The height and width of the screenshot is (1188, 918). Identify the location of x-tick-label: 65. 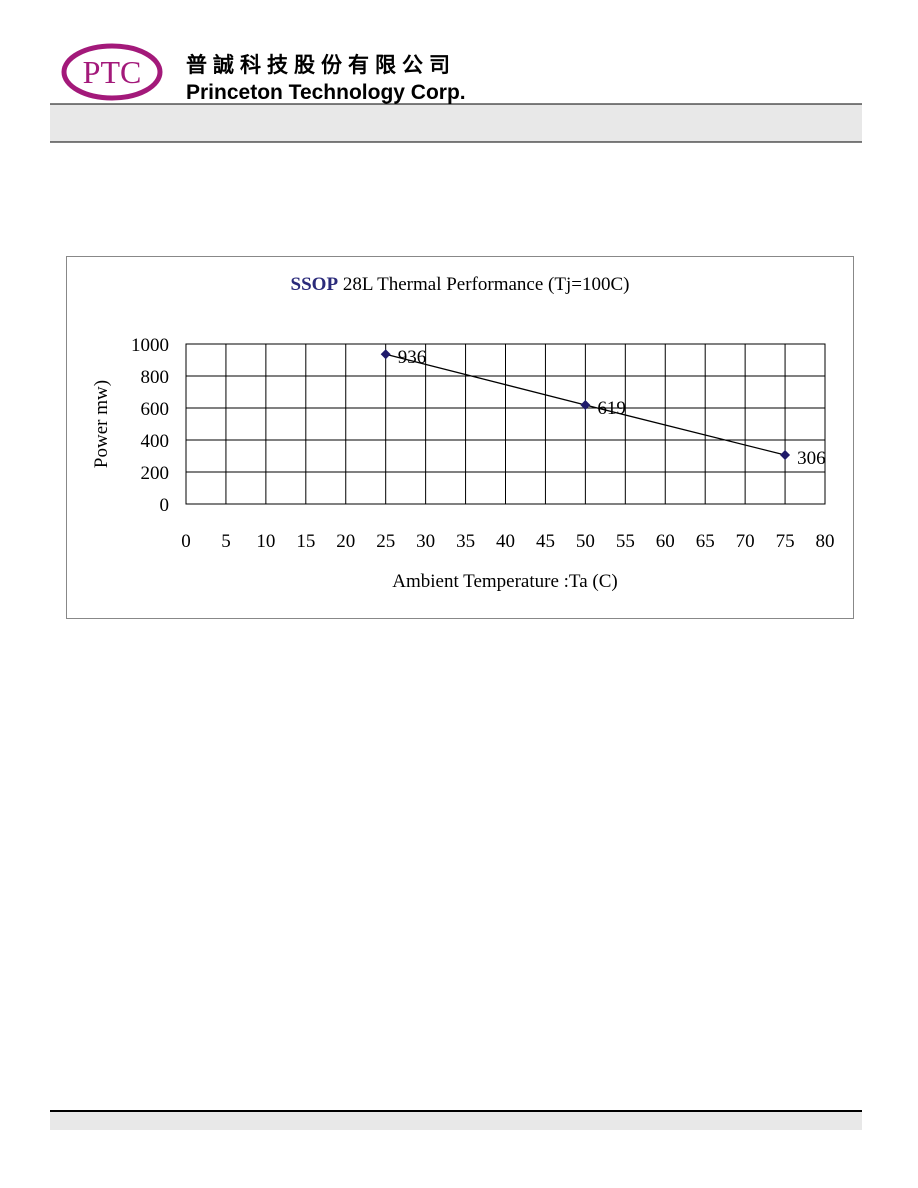
(705, 541).